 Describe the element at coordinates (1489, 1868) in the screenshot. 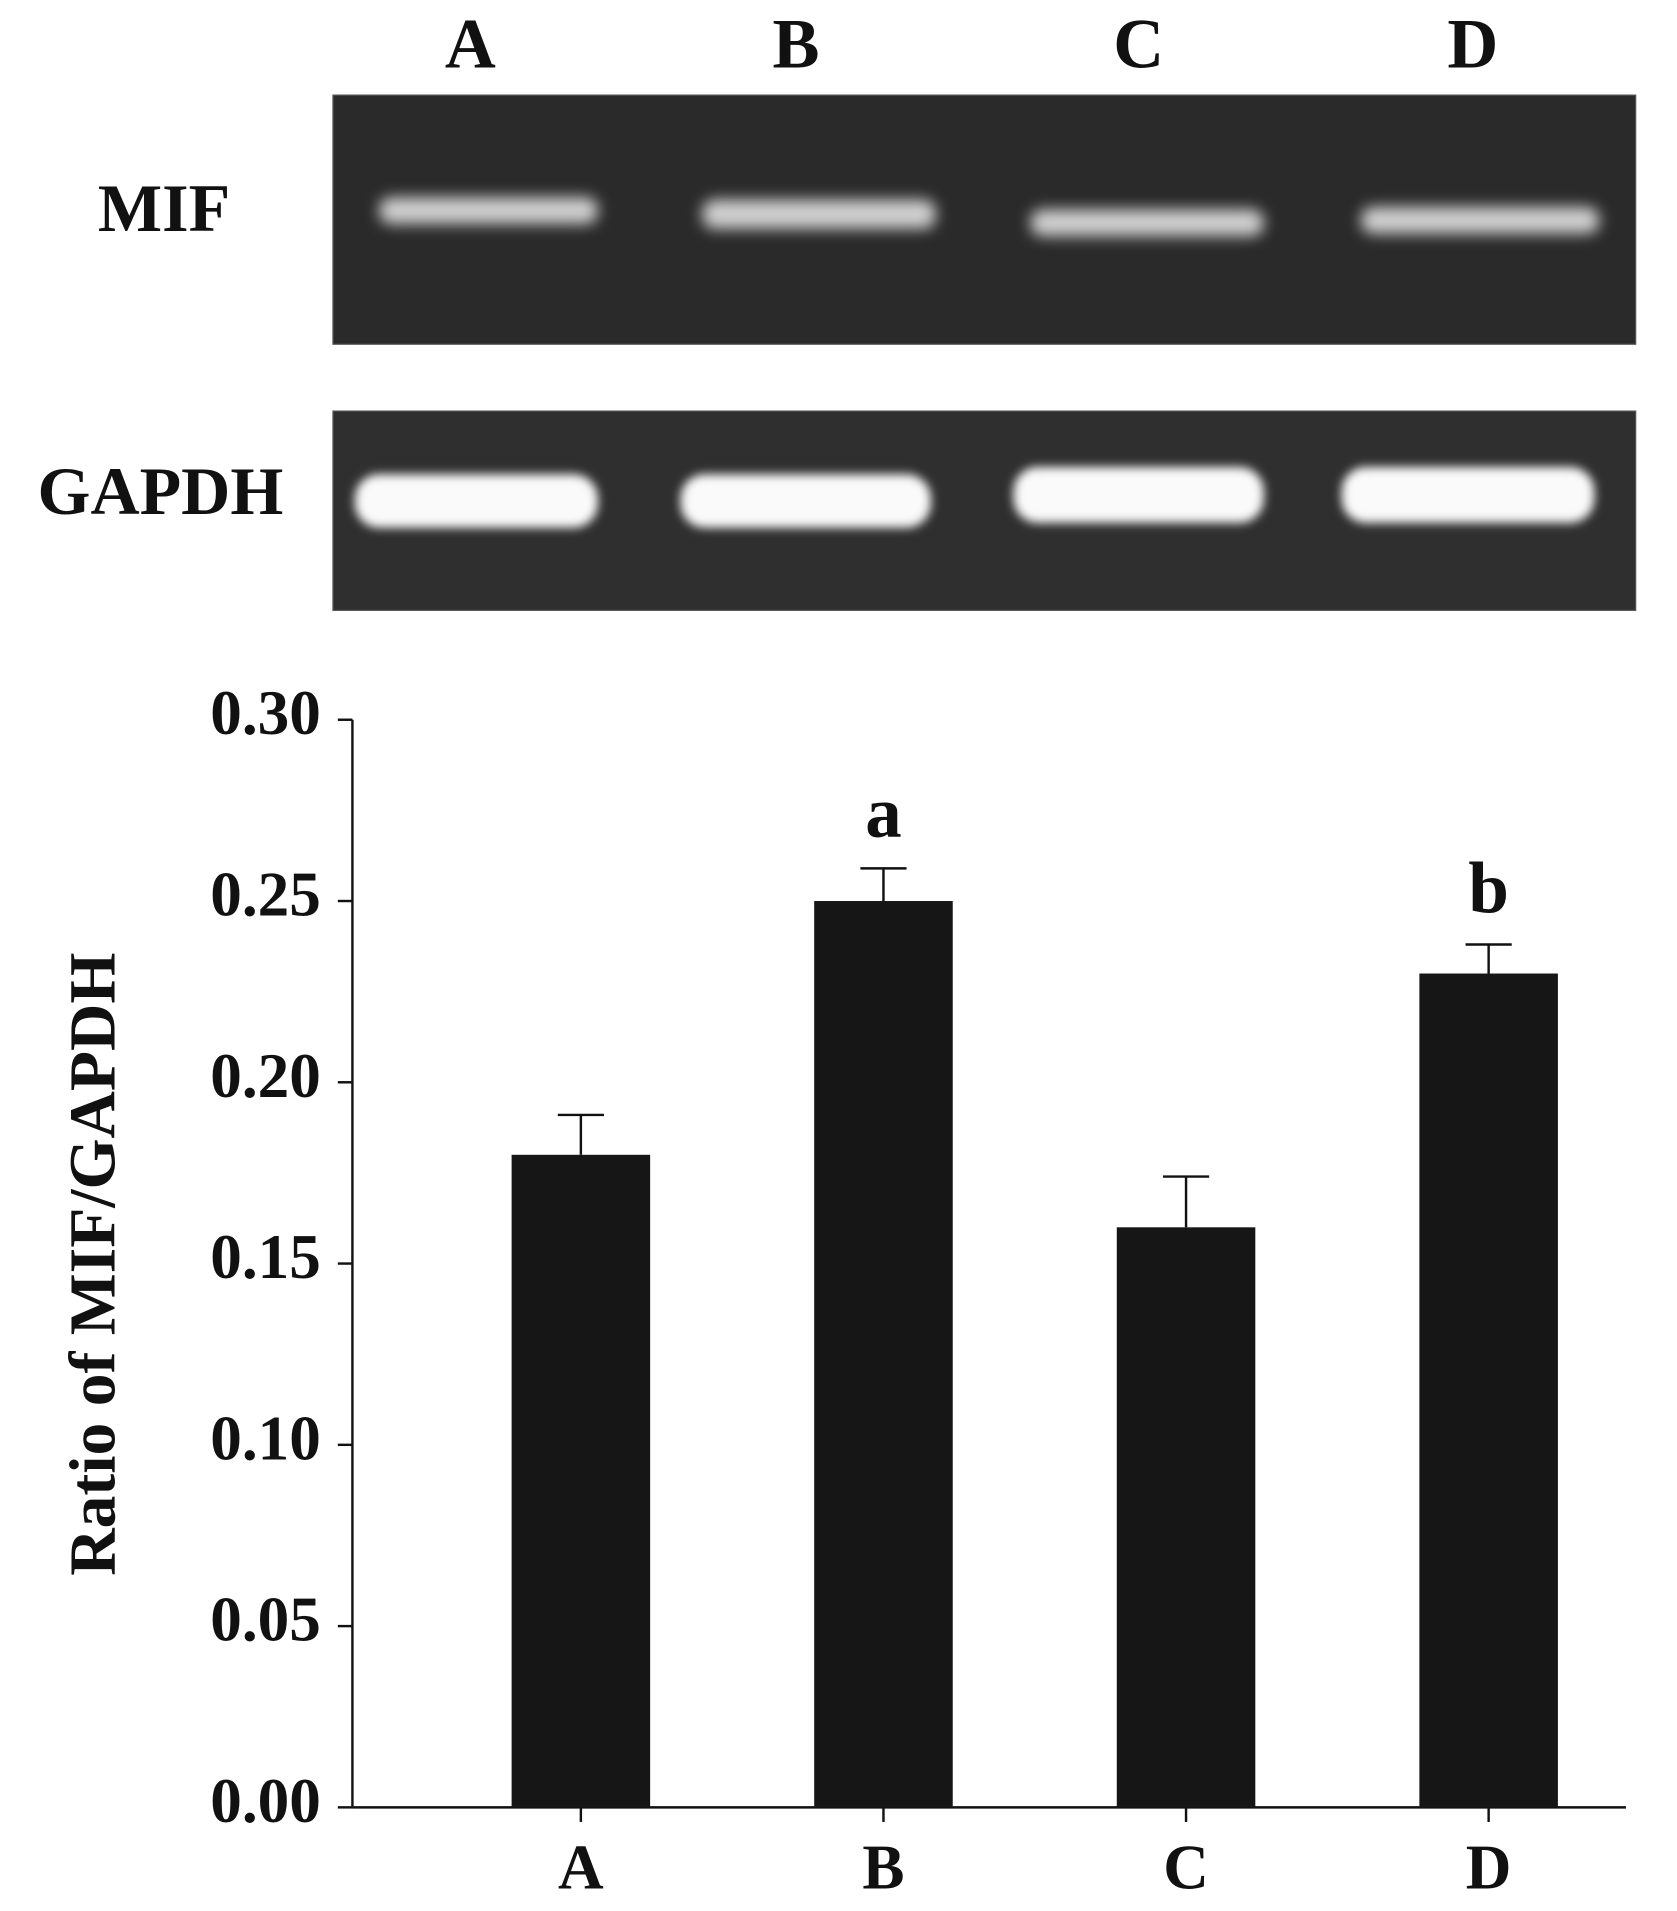

I see `x-tick-label: D` at that location.